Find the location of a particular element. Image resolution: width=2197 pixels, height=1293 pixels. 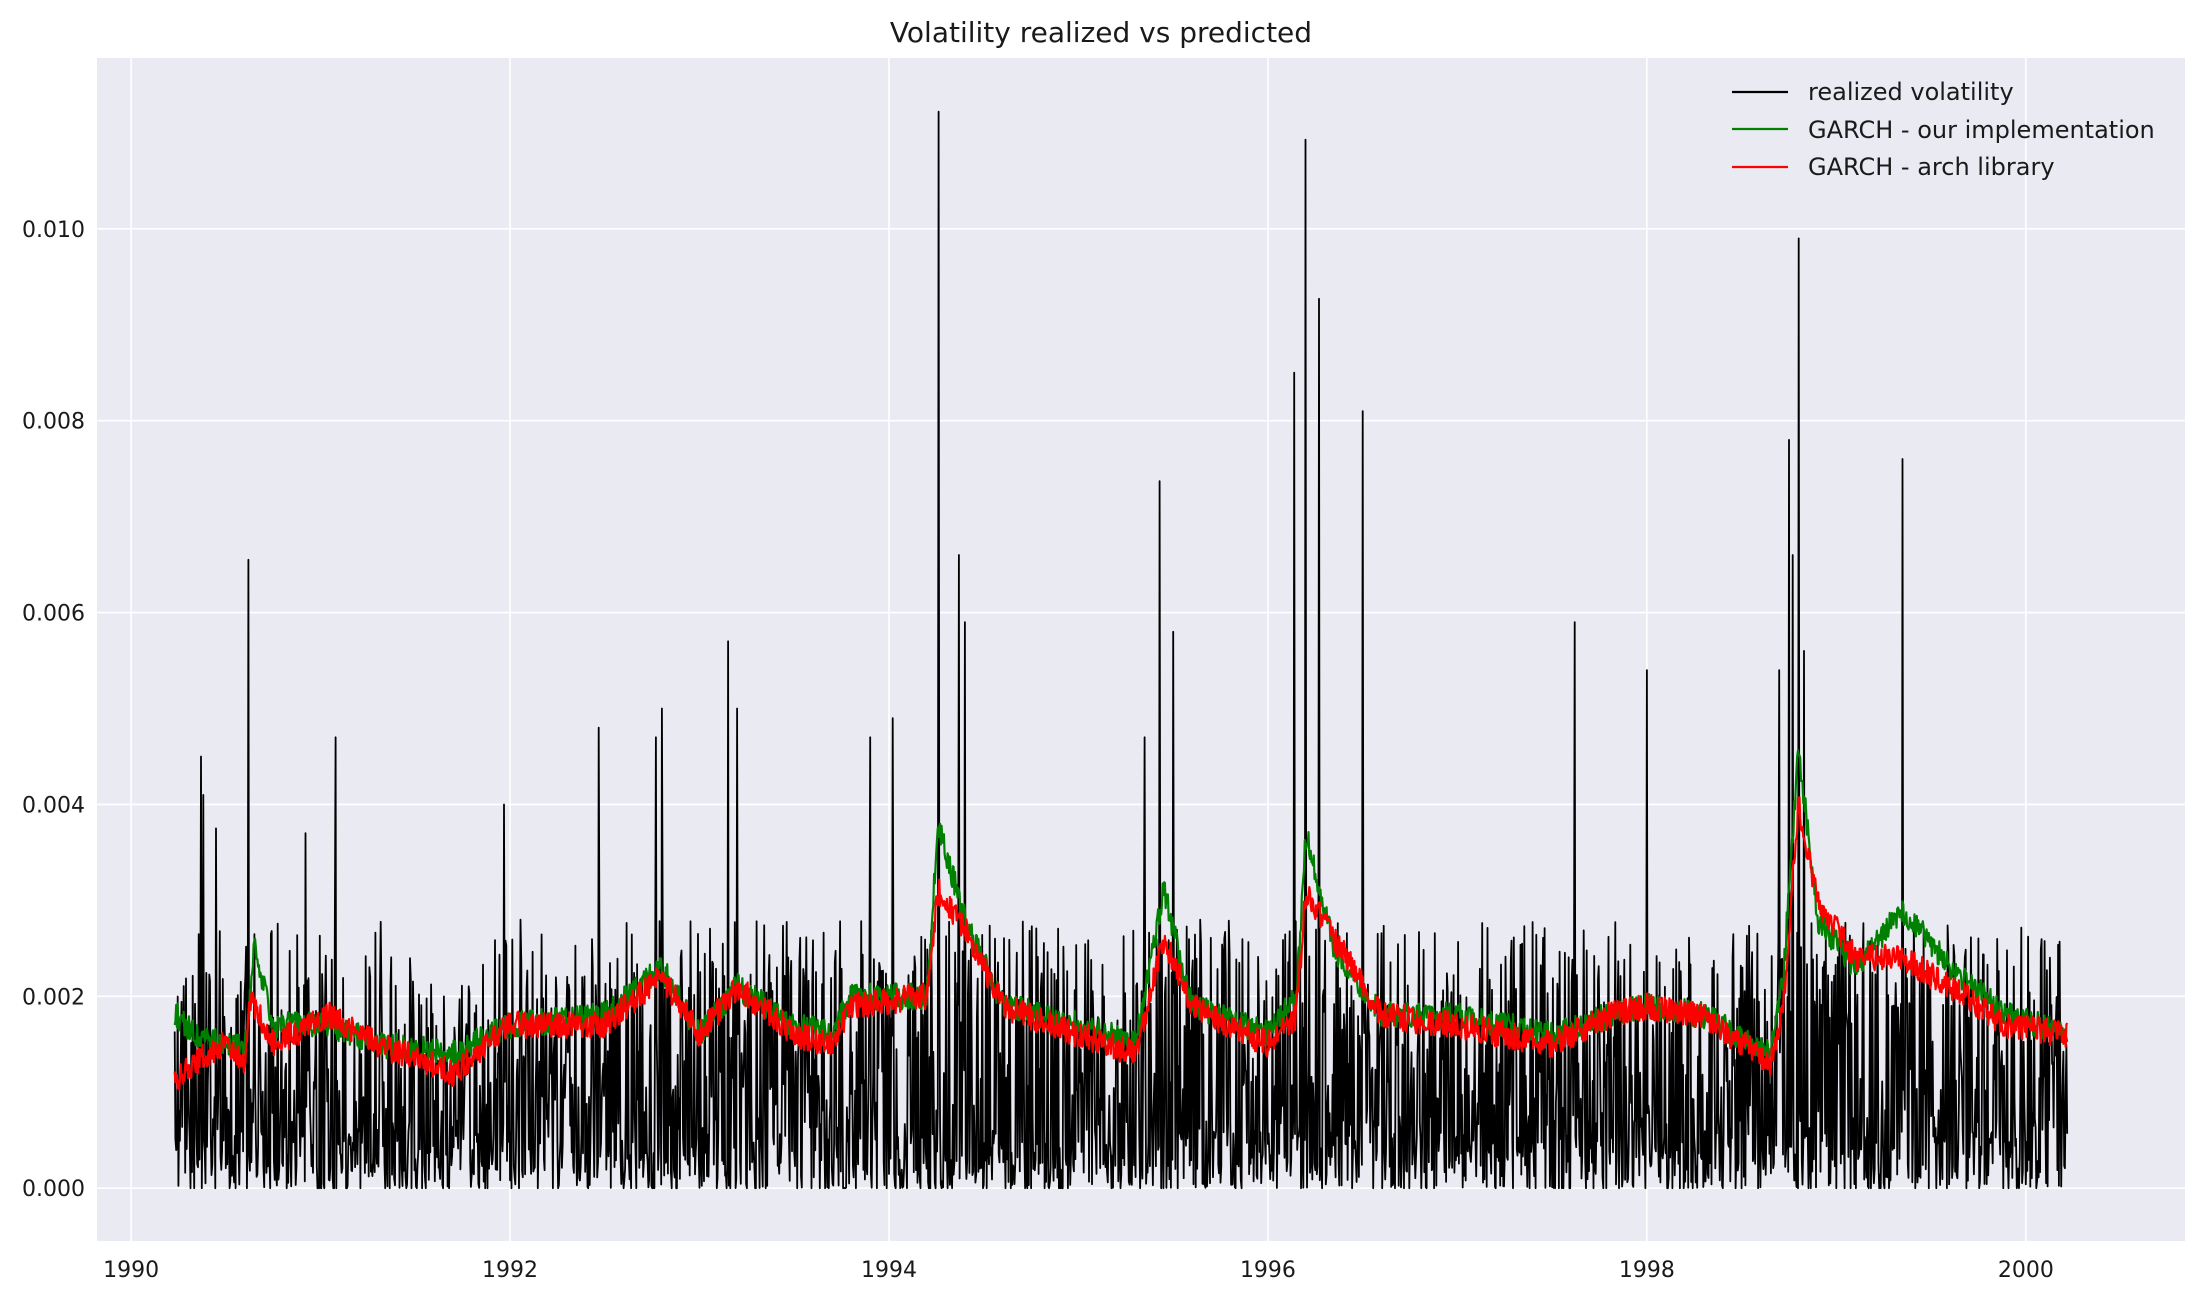

legend-label-garch-arch: GARCH - arch library is located at coordinates (1931, 167).